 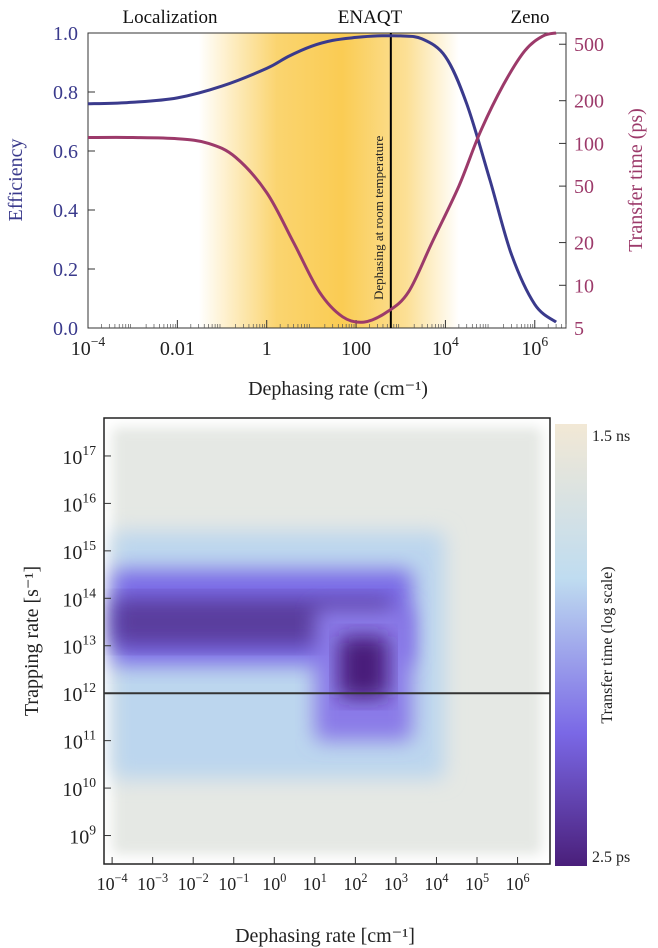 I want to click on efficiency-tick-label: 0.2, so click(x=65, y=270).